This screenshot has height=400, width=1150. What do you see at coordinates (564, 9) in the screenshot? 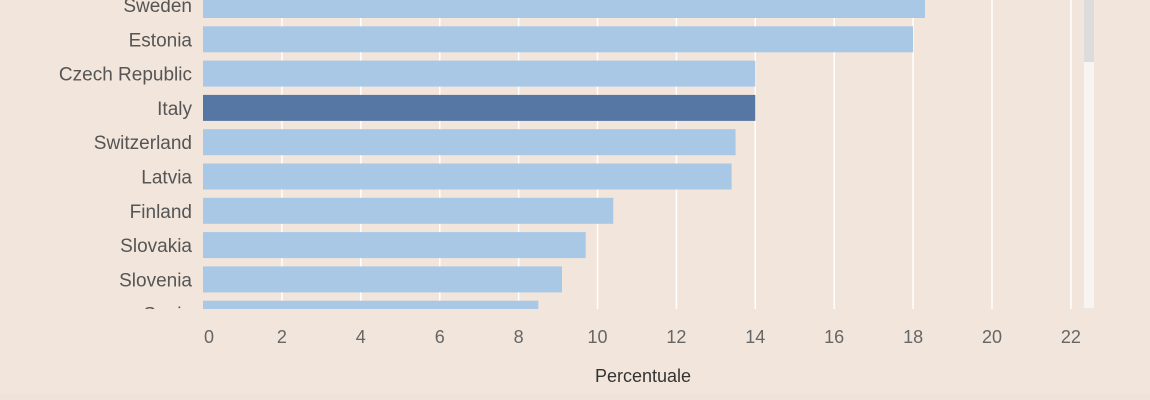
I see `bar-sweden` at bounding box center [564, 9].